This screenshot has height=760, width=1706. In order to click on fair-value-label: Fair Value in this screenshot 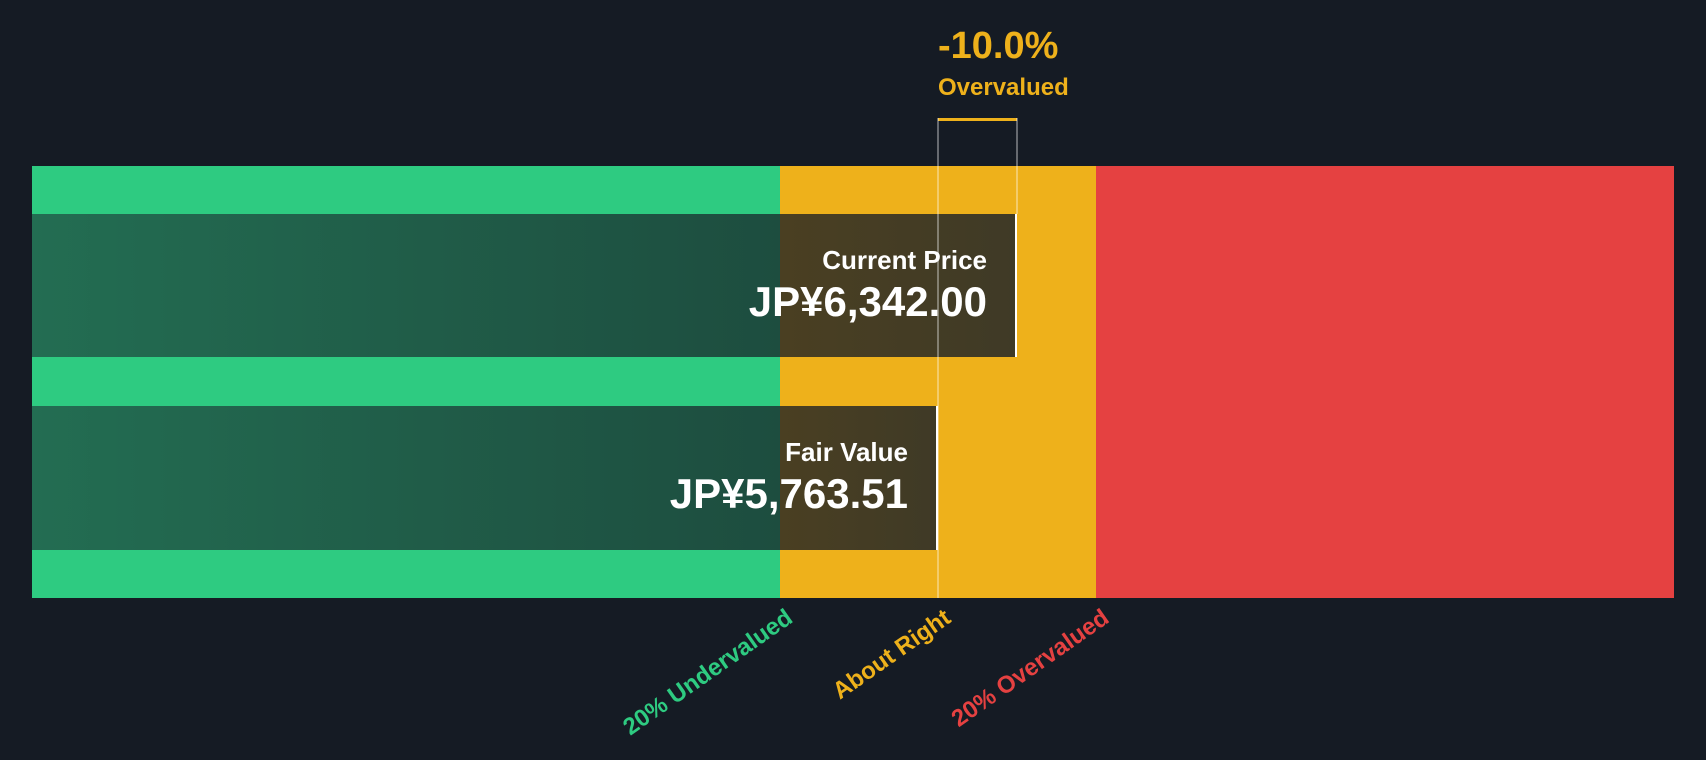, I will do `click(846, 452)`.